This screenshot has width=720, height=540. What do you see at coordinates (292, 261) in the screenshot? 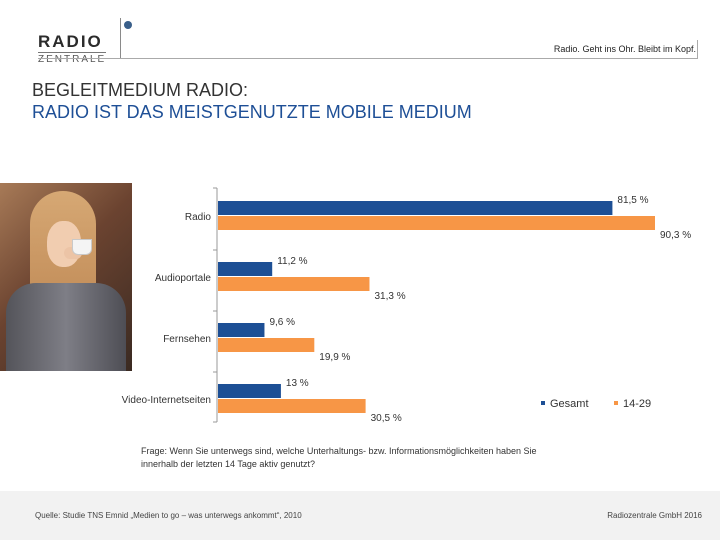
I see `data-label: 11,2 %` at bounding box center [292, 261].